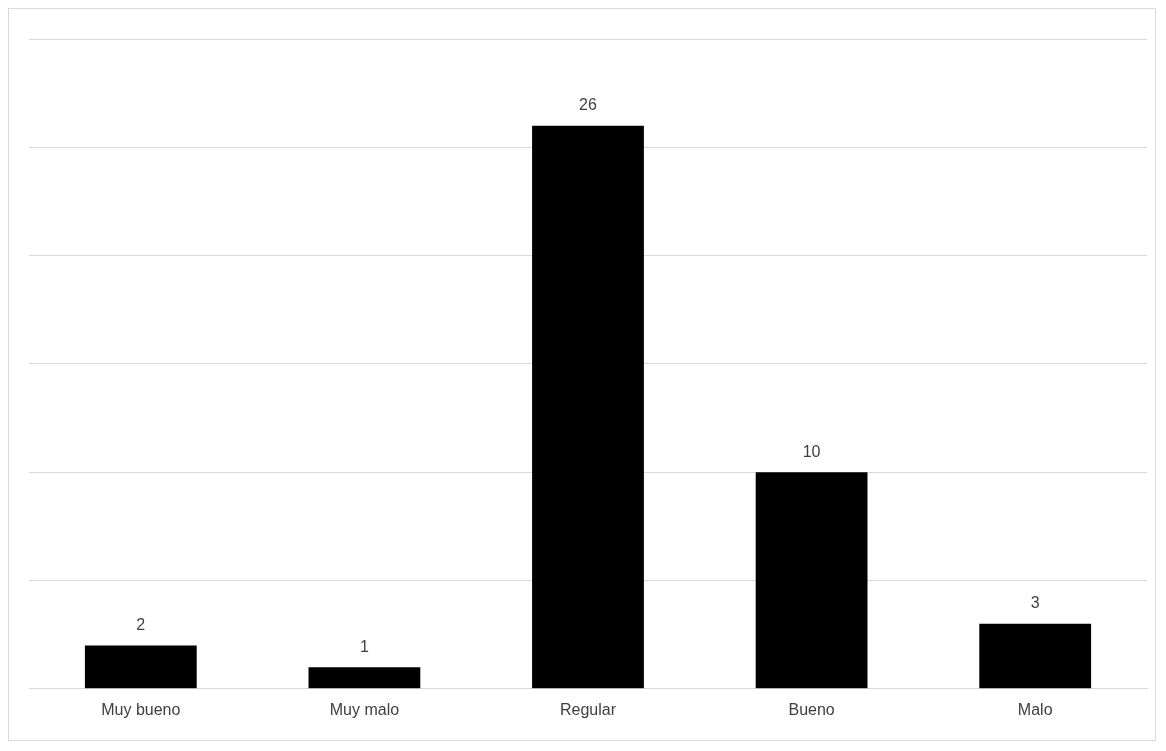 The width and height of the screenshot is (1166, 751). Describe the element at coordinates (588, 105) in the screenshot. I see `data-label: 26` at that location.